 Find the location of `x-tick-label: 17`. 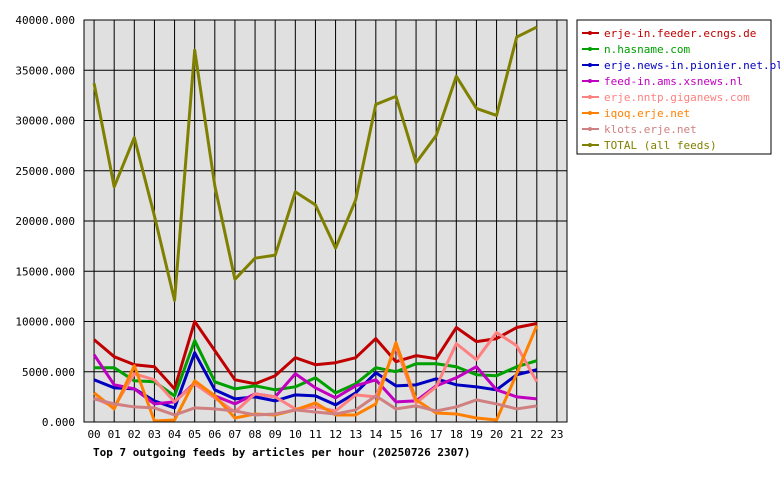

x-tick-label: 17 is located at coordinates (436, 434).